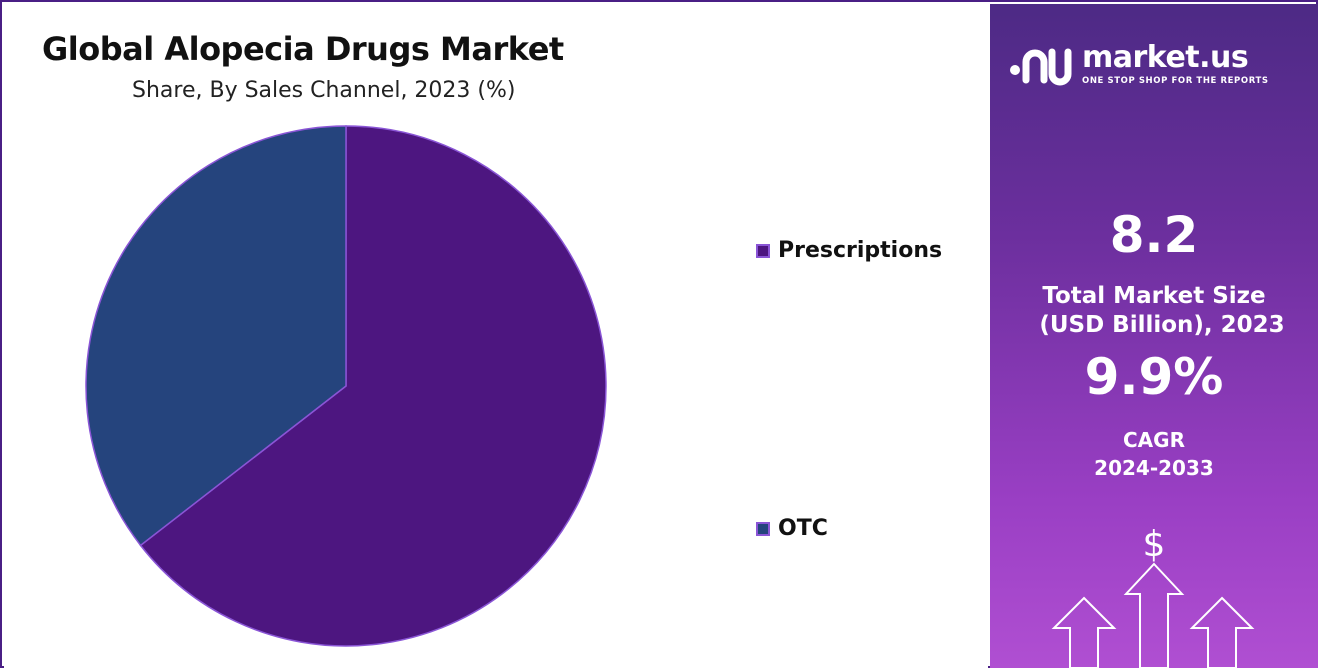 This screenshot has height=668, width=1318. I want to click on legend-label-prescriptions: Prescriptions, so click(860, 250).